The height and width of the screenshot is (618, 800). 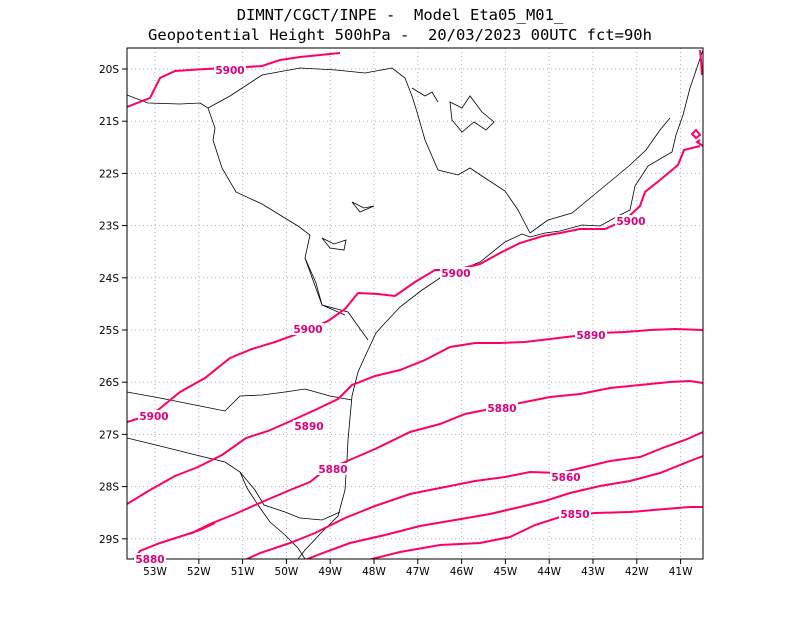 I want to click on state-border-pr-sc, so click(x=240, y=400).